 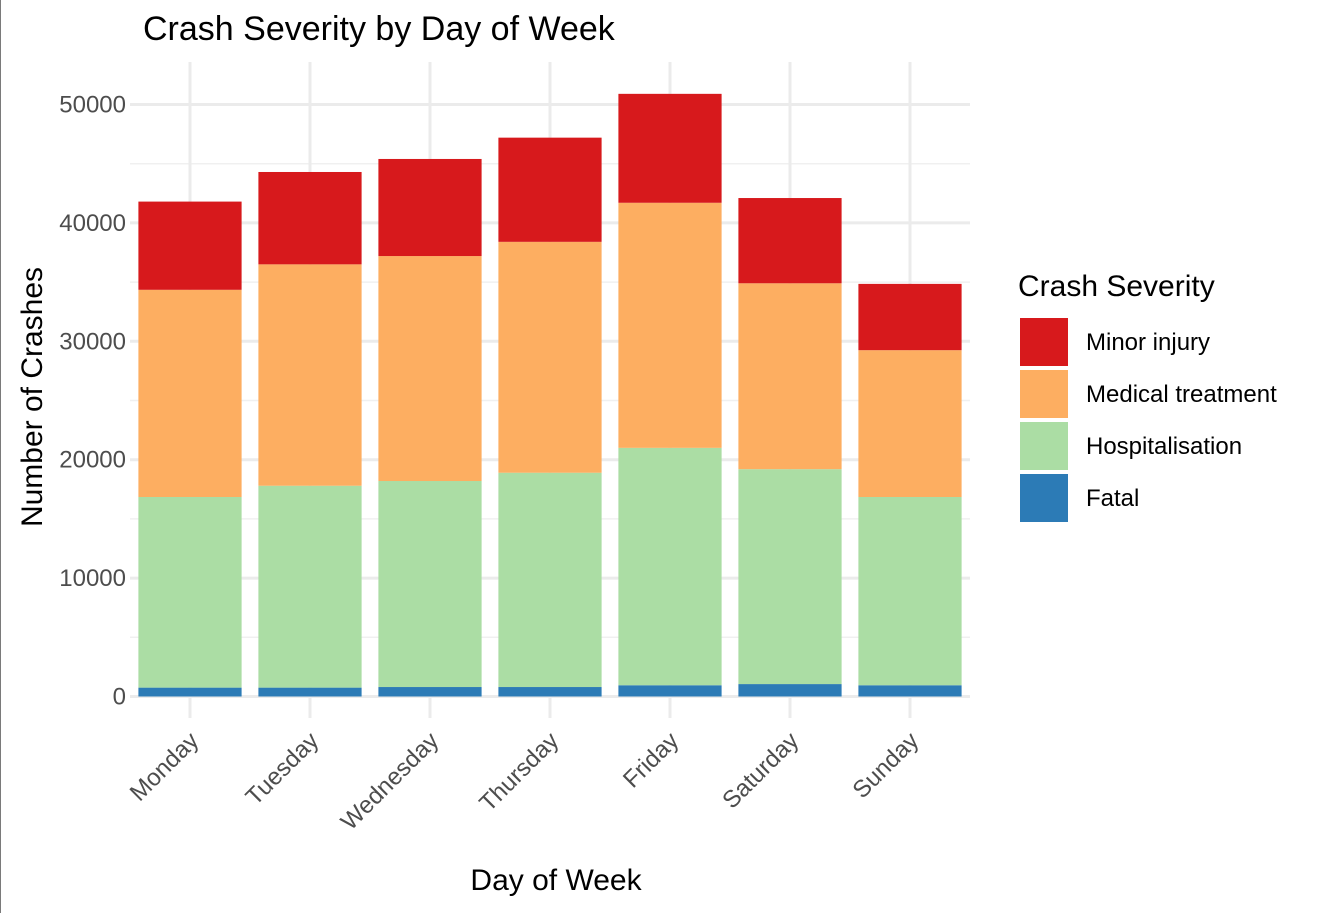 I want to click on bar-hospitalisation-monday, so click(x=190, y=592).